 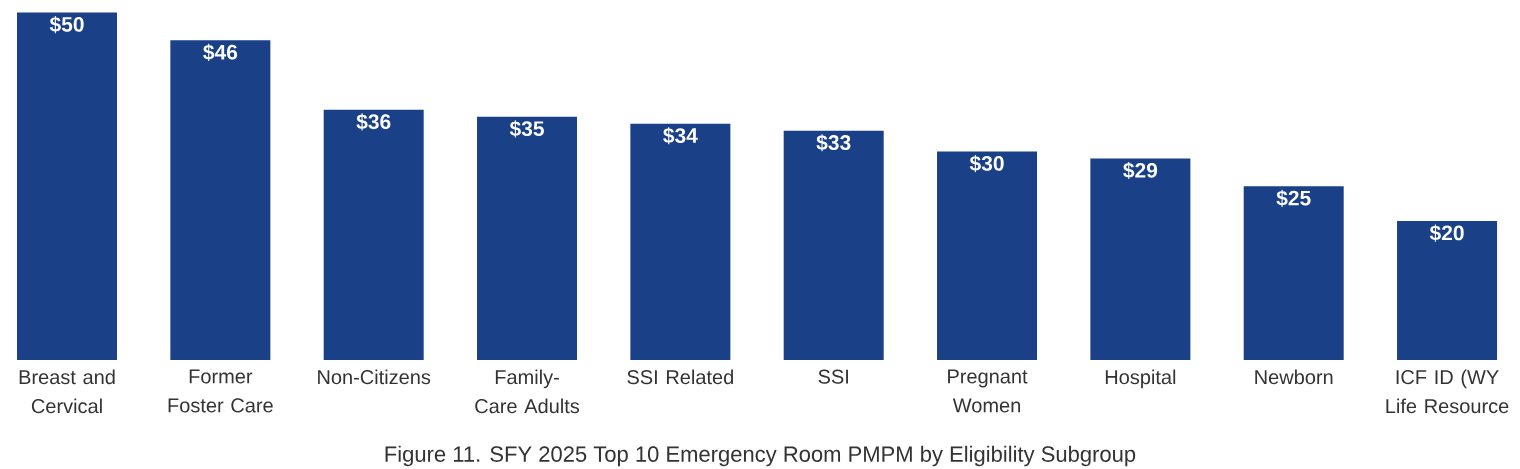 I want to click on x-tick-label: SSI Related, so click(x=680, y=377).